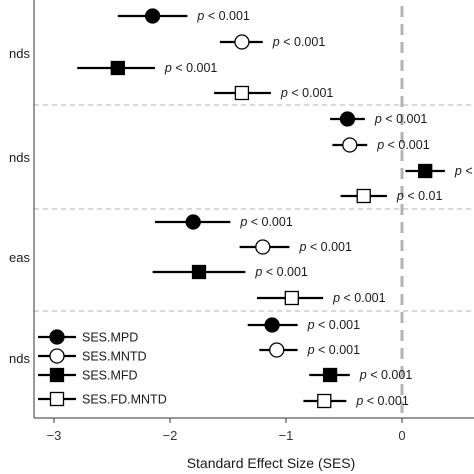 The height and width of the screenshot is (474, 474). What do you see at coordinates (57, 375) in the screenshot?
I see `legend-ses-mfd-marker` at bounding box center [57, 375].